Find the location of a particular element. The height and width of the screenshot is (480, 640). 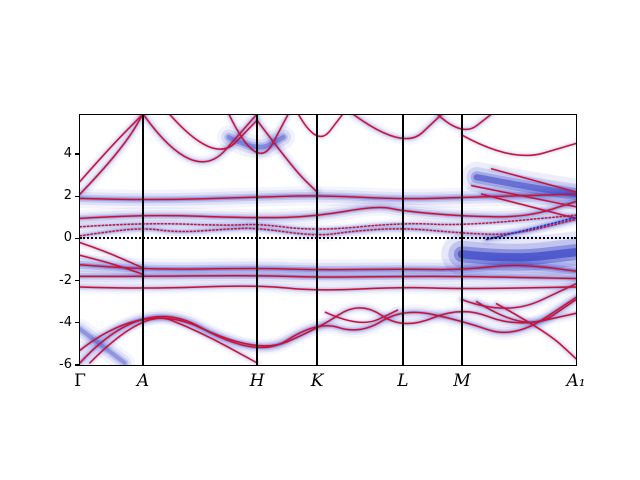

x-tick-label-H: H is located at coordinates (257, 381).